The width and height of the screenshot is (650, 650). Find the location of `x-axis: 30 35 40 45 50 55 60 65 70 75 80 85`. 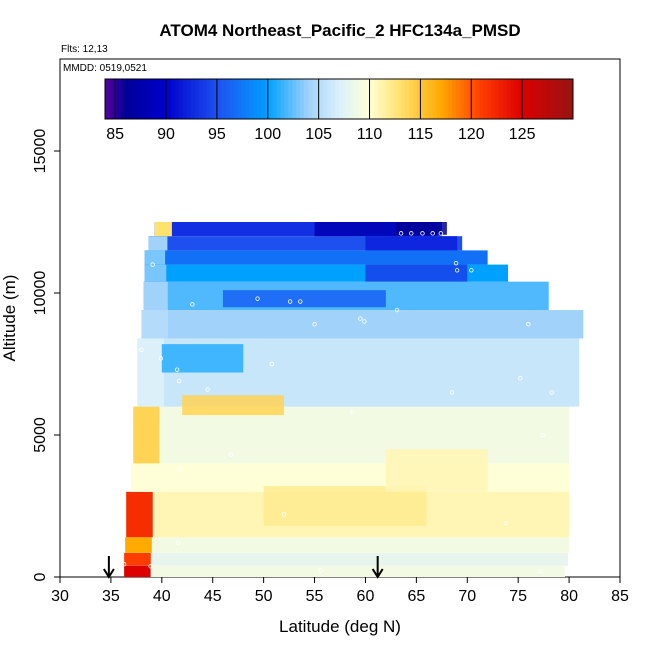

x-axis: 30 35 40 45 50 55 60 65 70 75 80 85 is located at coordinates (340, 591).